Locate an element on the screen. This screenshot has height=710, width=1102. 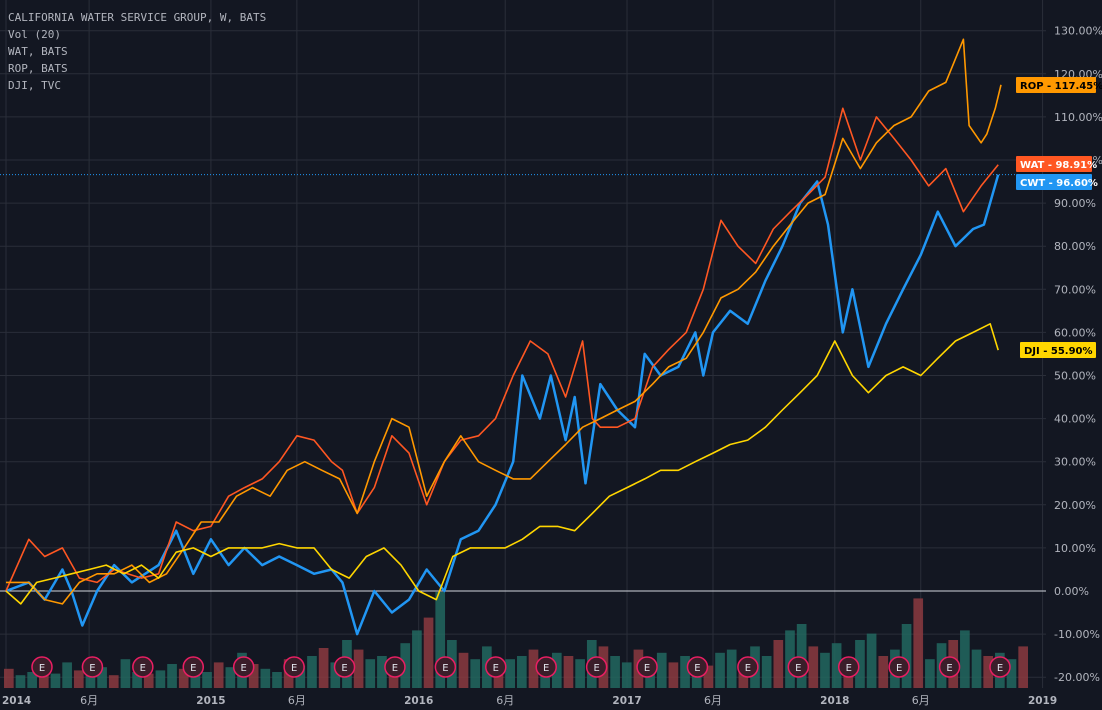
x-tick-label: 2019 is located at coordinates (1042, 701).